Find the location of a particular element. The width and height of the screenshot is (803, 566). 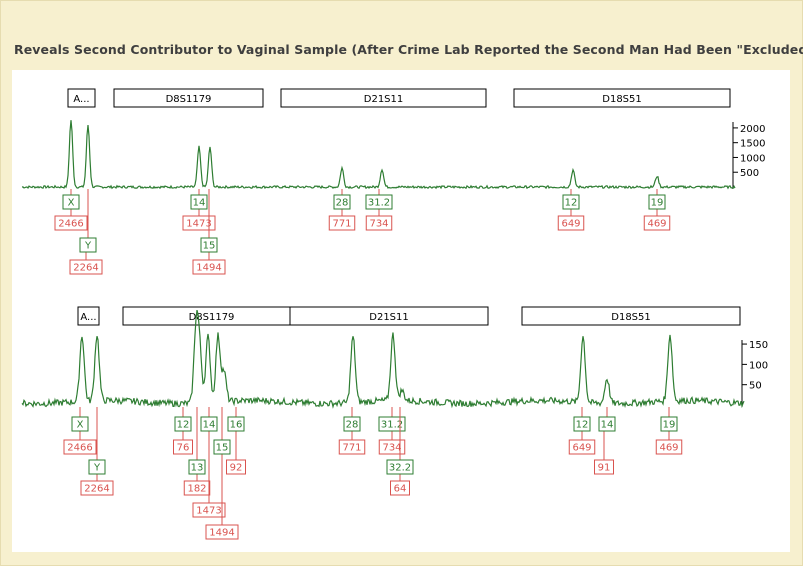

height-label: 2264 is located at coordinates (86, 267).